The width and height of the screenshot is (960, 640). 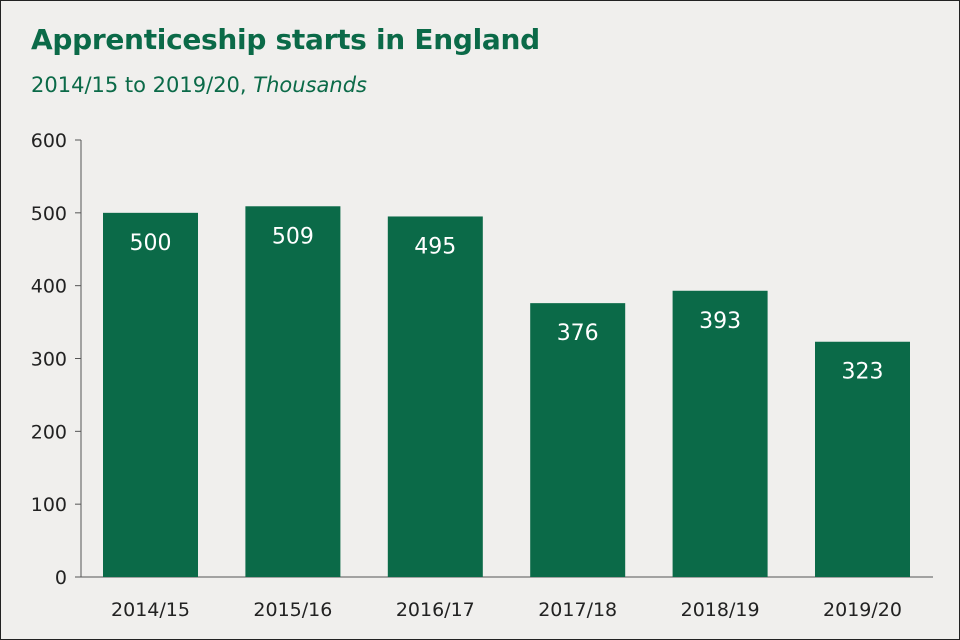 What do you see at coordinates (293, 236) in the screenshot?
I see `bar-value-label: 509` at bounding box center [293, 236].